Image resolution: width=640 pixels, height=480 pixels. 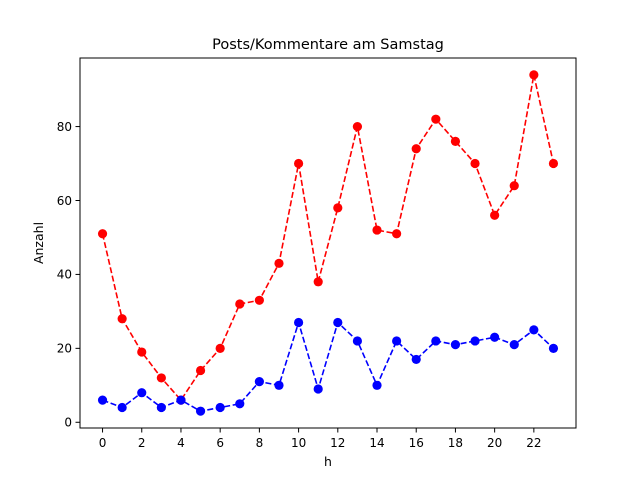 What do you see at coordinates (260, 443) in the screenshot?
I see `x-tick-label: 8` at bounding box center [260, 443].